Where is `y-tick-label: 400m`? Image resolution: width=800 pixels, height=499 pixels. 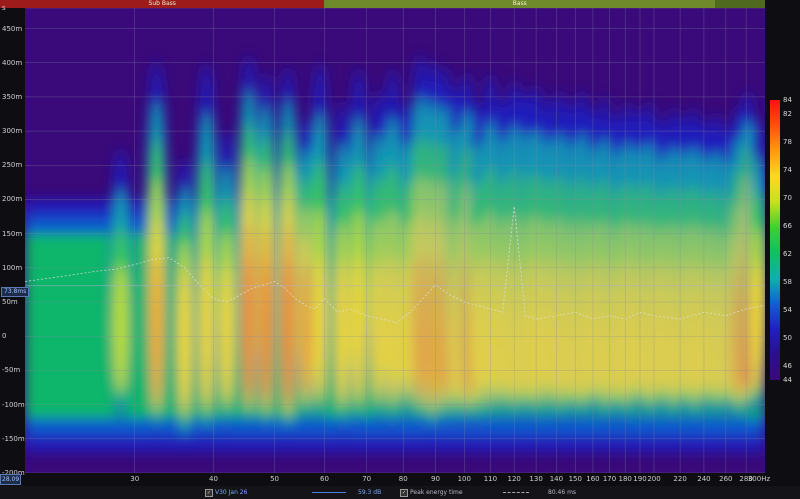 y-tick-label: 400m is located at coordinates (12, 62).